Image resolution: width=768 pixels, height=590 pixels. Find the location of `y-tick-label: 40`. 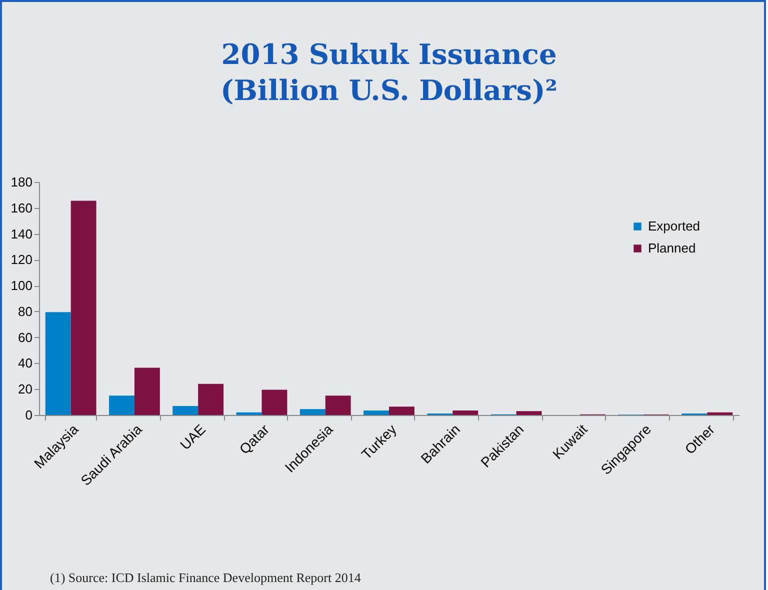

y-tick-label: 40 is located at coordinates (25, 363).